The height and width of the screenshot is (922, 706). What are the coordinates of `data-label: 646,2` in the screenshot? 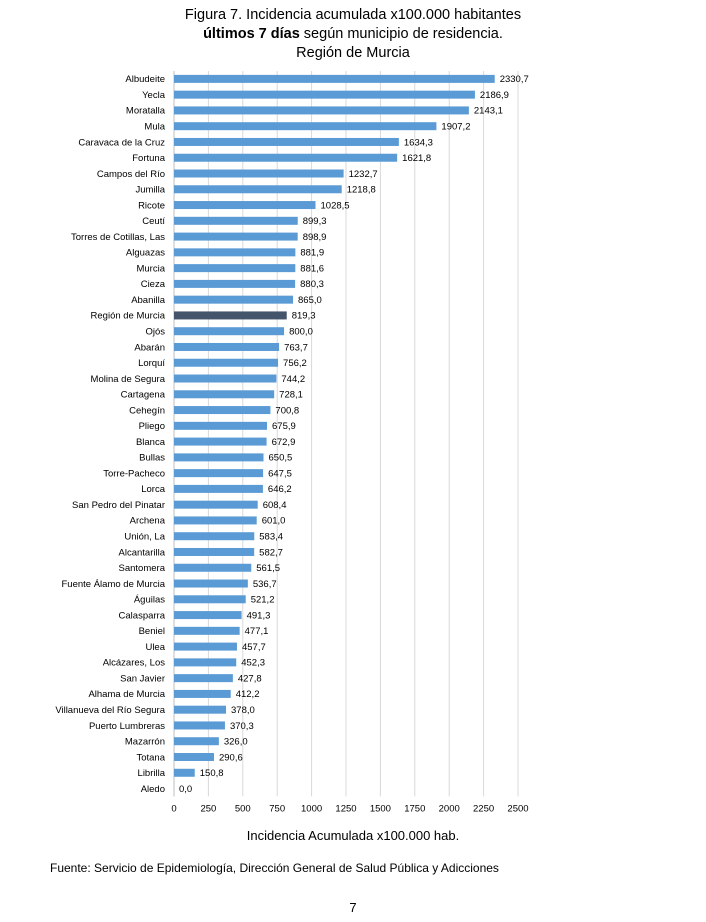 It's located at (280, 489).